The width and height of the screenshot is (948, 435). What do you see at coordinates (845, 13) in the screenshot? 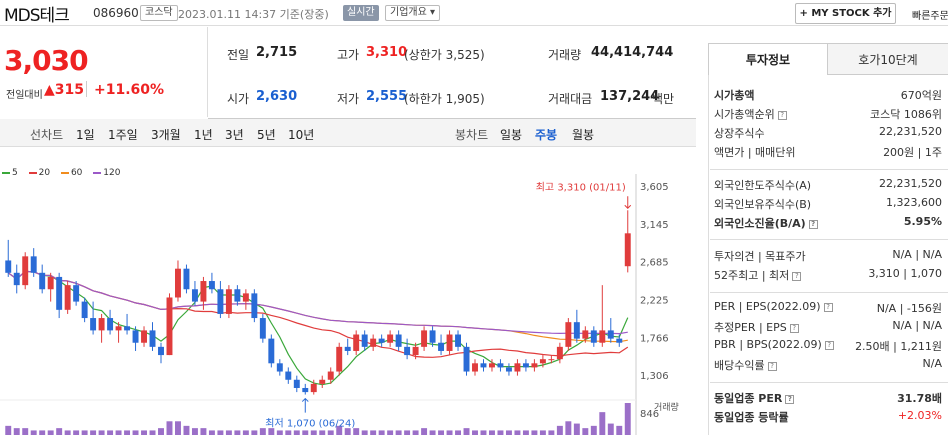
I see `add-mystock-button: + MY STOCK 추가` at bounding box center [845, 13].